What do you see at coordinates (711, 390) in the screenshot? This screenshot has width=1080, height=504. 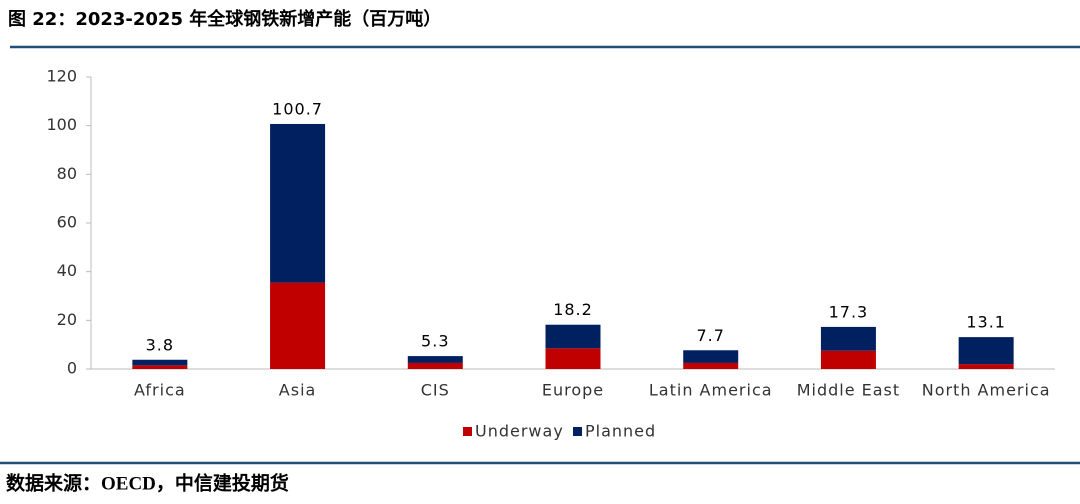 I see `x-tick-label: Latin America` at bounding box center [711, 390].